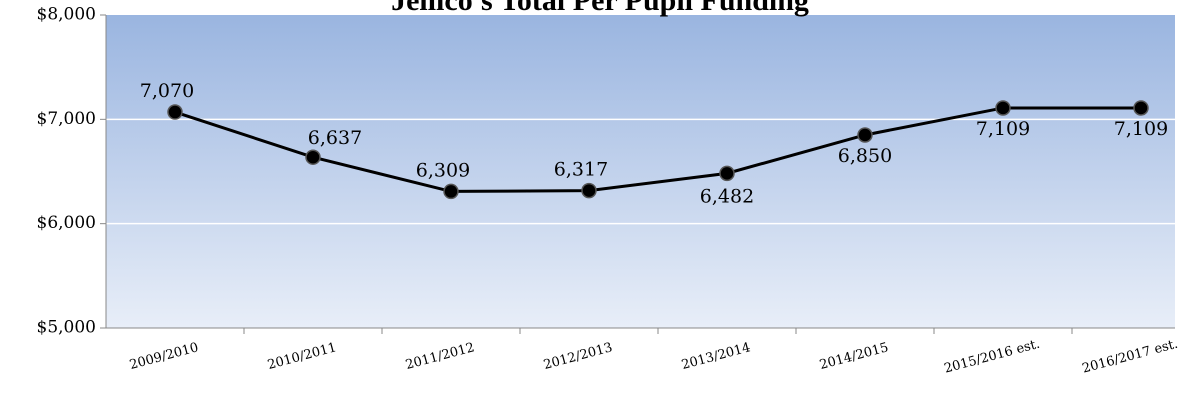  What do you see at coordinates (578, 356) in the screenshot?
I see `x-tick-label: 2012/2013` at bounding box center [578, 356].